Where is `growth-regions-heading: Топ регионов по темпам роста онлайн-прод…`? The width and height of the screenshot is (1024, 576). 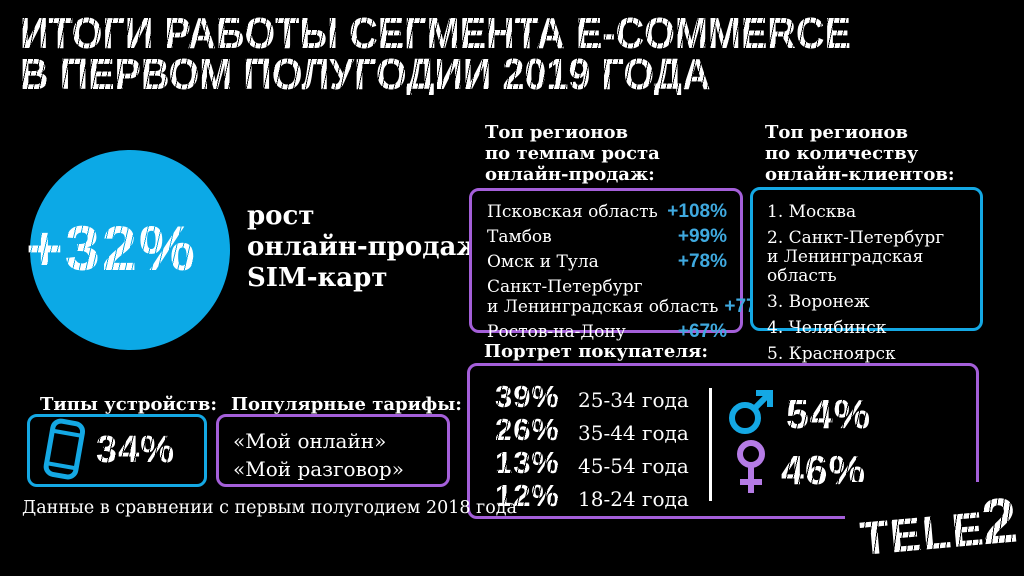 growth-regions-heading: Топ регионов по темпам роста онлайн-прод… is located at coordinates (572, 153).